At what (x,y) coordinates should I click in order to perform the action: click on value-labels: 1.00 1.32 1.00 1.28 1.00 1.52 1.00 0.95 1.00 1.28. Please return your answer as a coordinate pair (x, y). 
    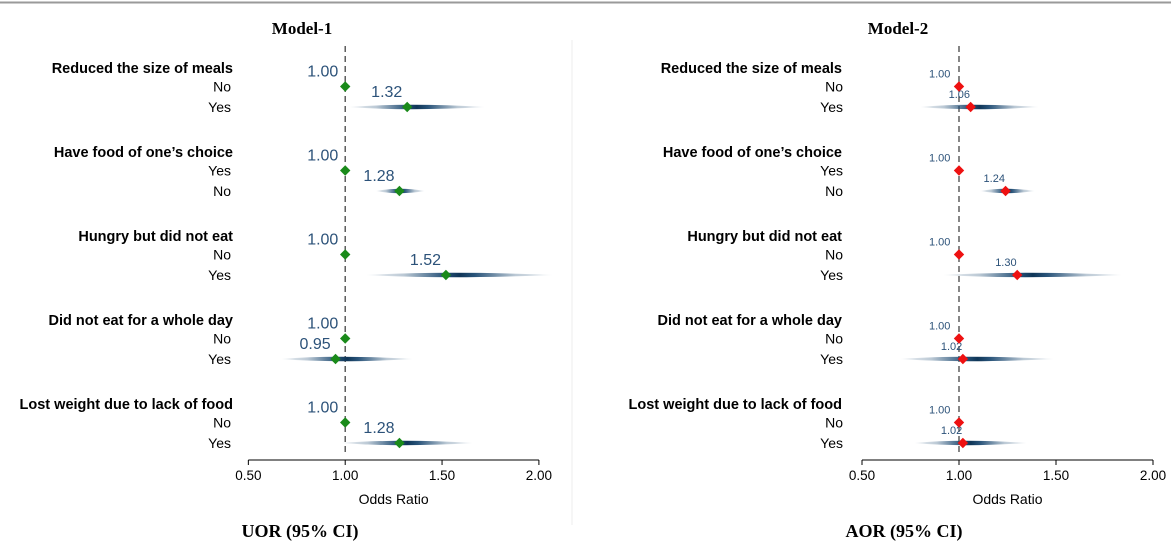
    Looking at the image, I should click on (371, 251).